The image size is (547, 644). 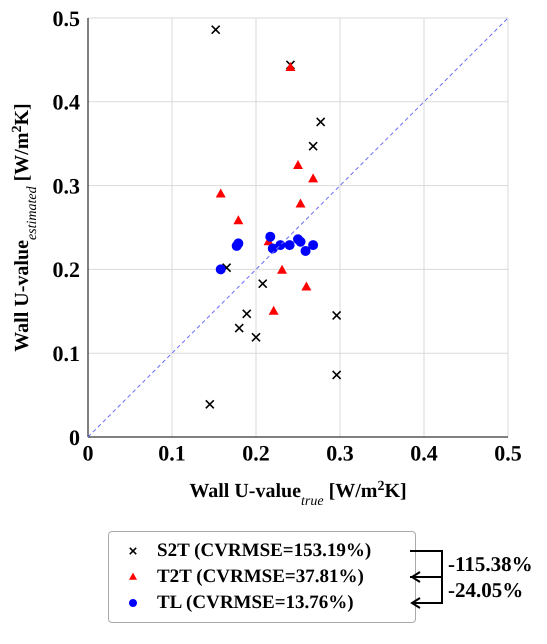 What do you see at coordinates (256, 453) in the screenshot?
I see `x-tick-label: 0.2` at bounding box center [256, 453].